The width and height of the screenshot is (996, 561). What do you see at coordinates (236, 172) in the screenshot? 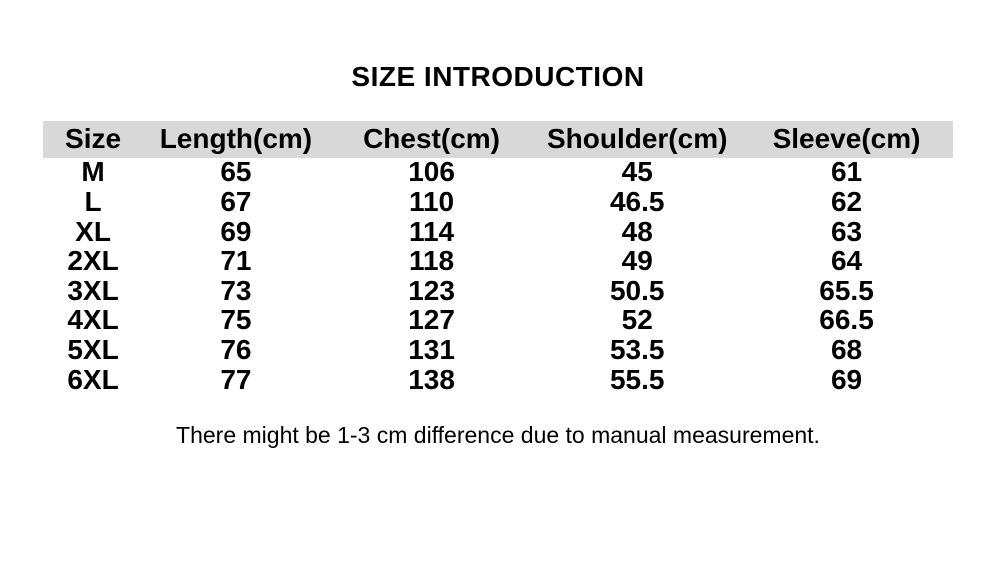
I see `measurement-cell: 65` at bounding box center [236, 172].